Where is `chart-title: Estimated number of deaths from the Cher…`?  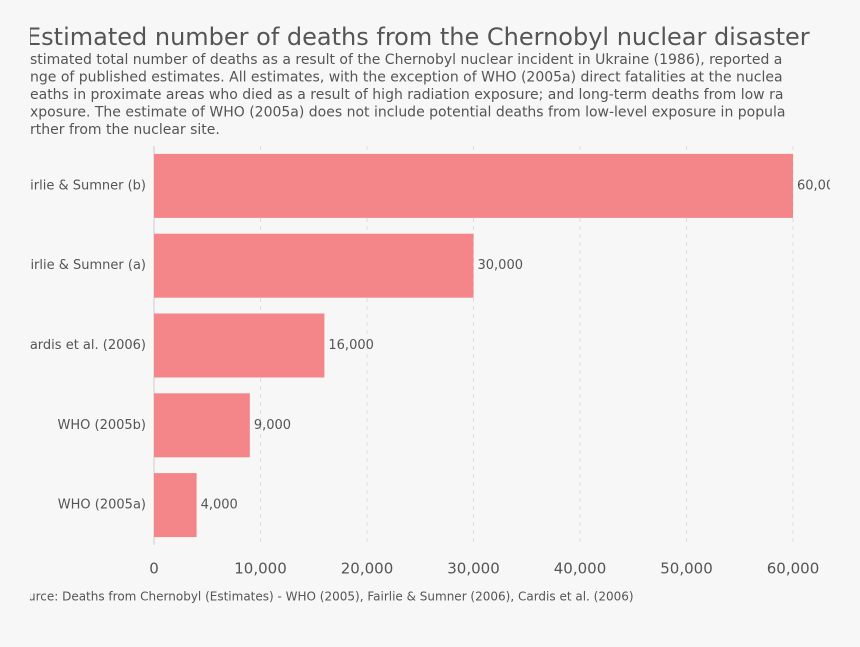 chart-title: Estimated number of deaths from the Cher… is located at coordinates (418, 37).